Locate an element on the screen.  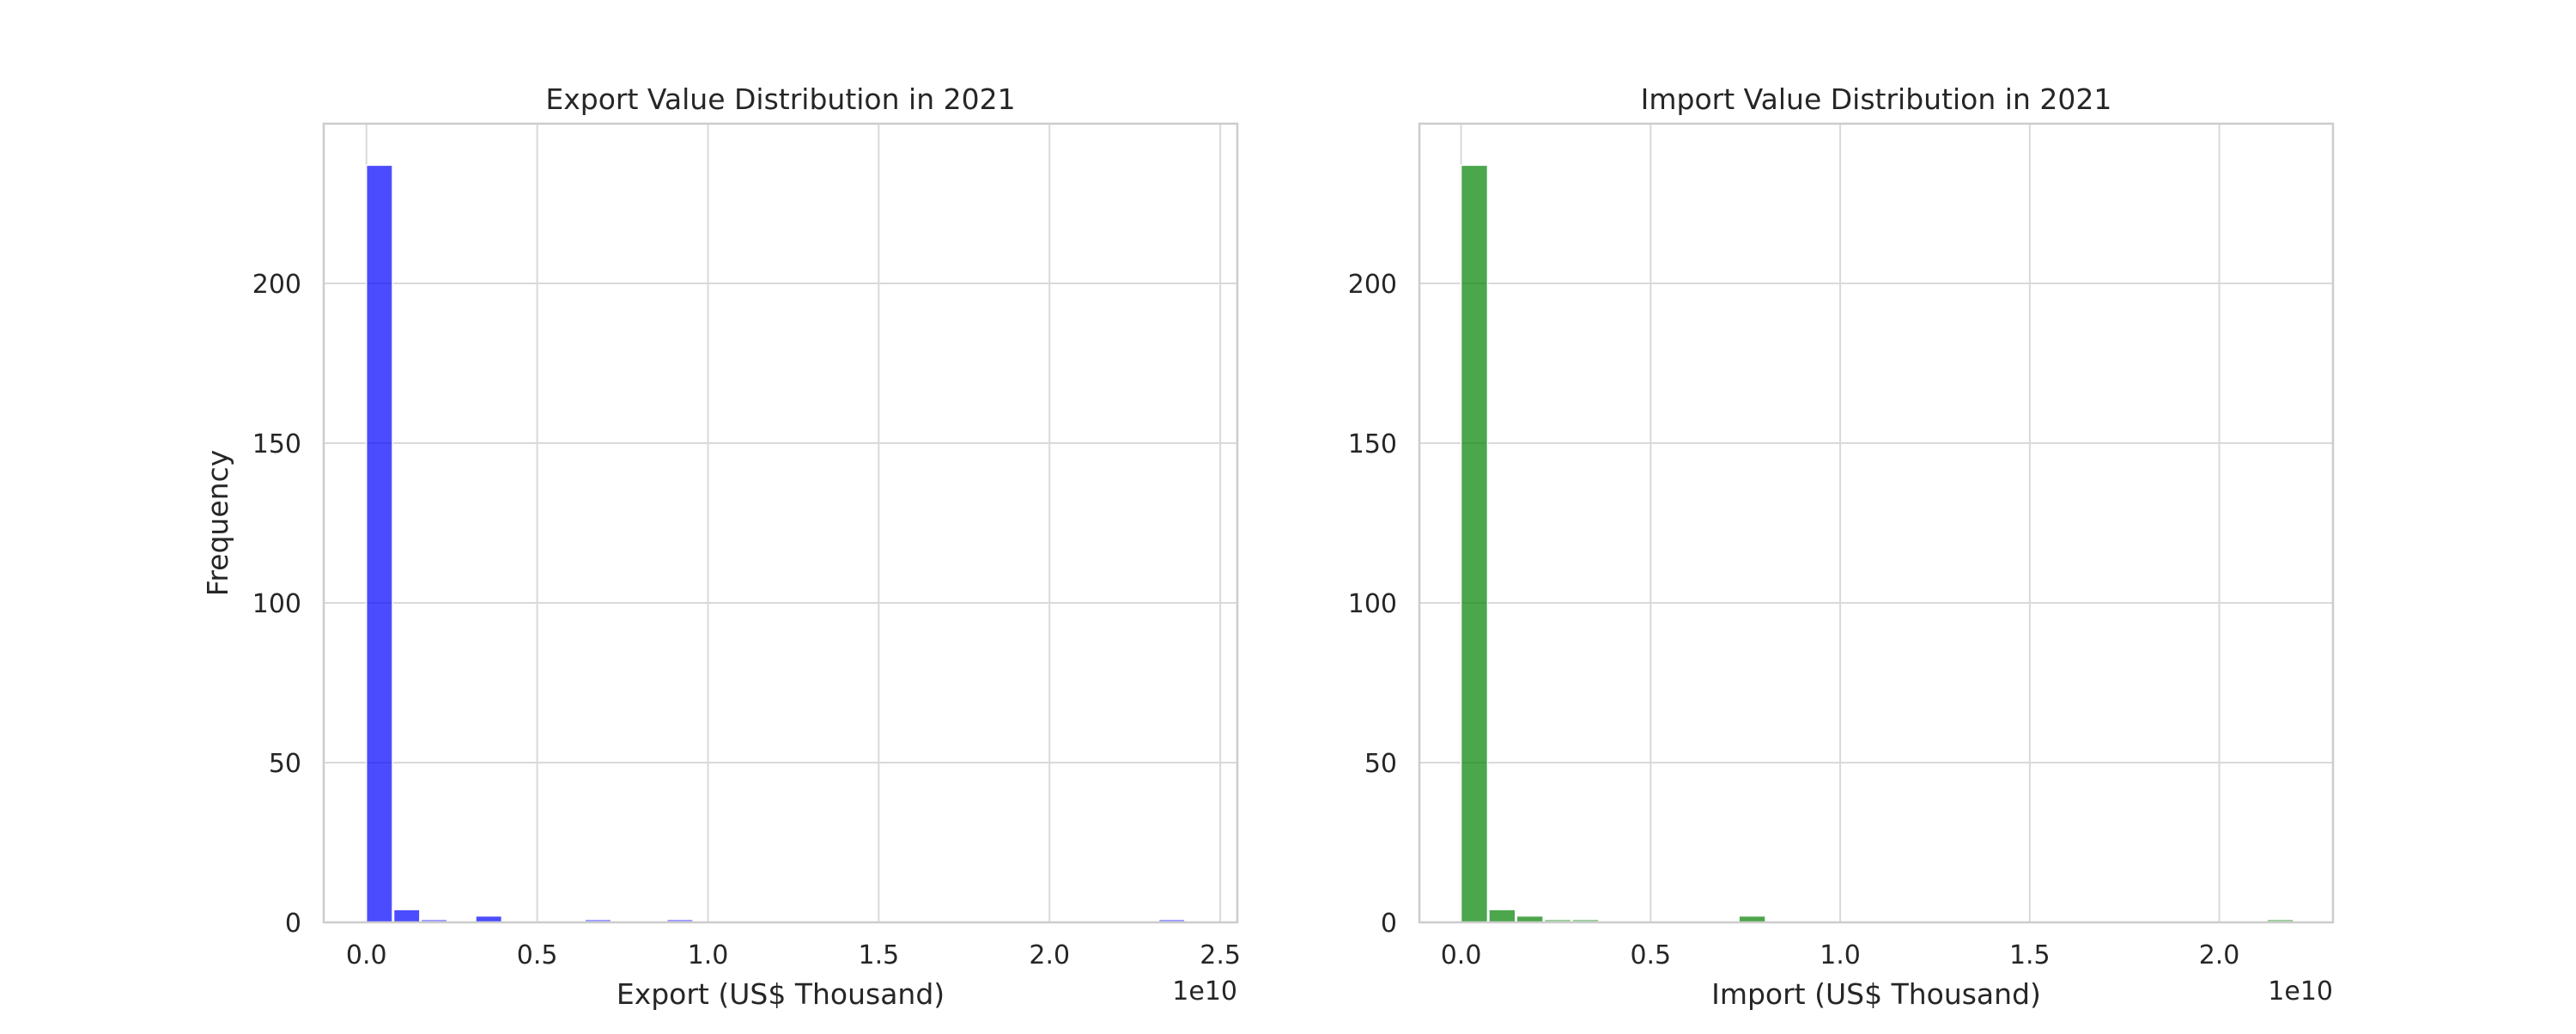
x-axis-label: Export (US$ Thousand) is located at coordinates (781, 994).